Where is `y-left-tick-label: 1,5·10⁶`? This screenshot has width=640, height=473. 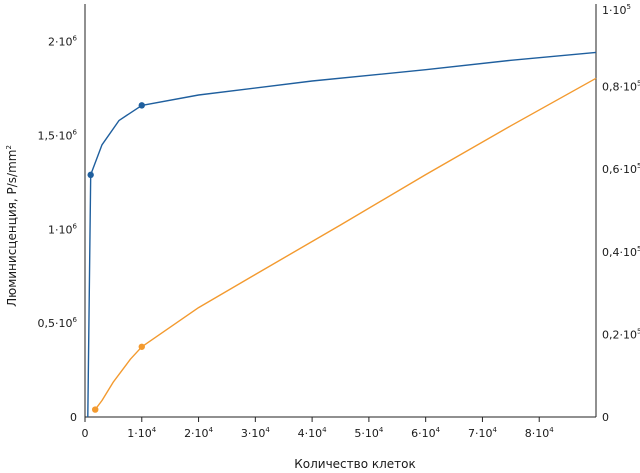
y-left-tick-label: 1,5·10⁶ is located at coordinates (58, 135).